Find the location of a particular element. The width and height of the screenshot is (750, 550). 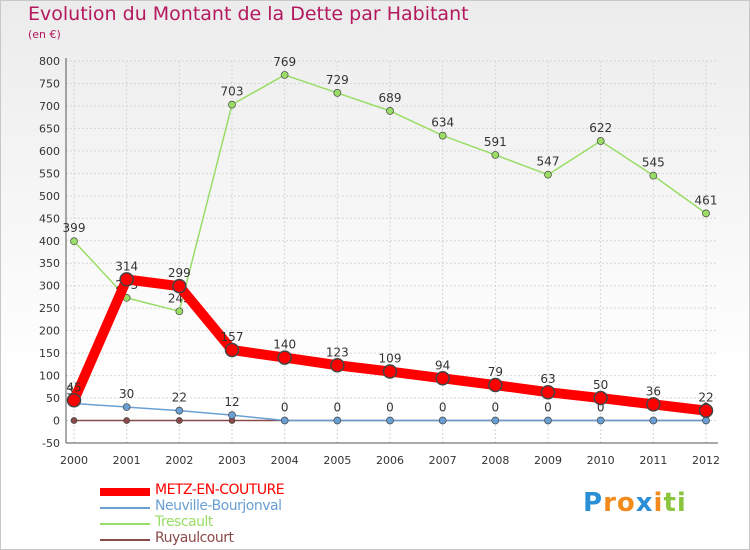

legend-swatch-neuville is located at coordinates (125, 508).